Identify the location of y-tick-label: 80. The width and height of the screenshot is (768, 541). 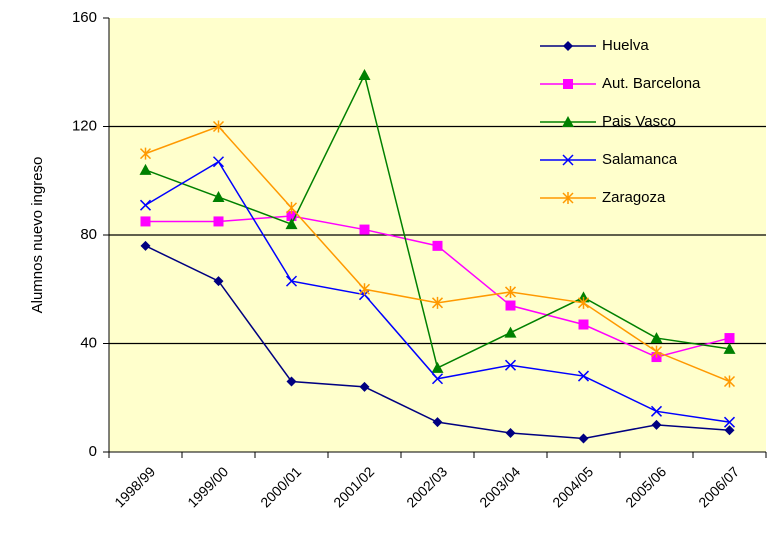
(88, 234).